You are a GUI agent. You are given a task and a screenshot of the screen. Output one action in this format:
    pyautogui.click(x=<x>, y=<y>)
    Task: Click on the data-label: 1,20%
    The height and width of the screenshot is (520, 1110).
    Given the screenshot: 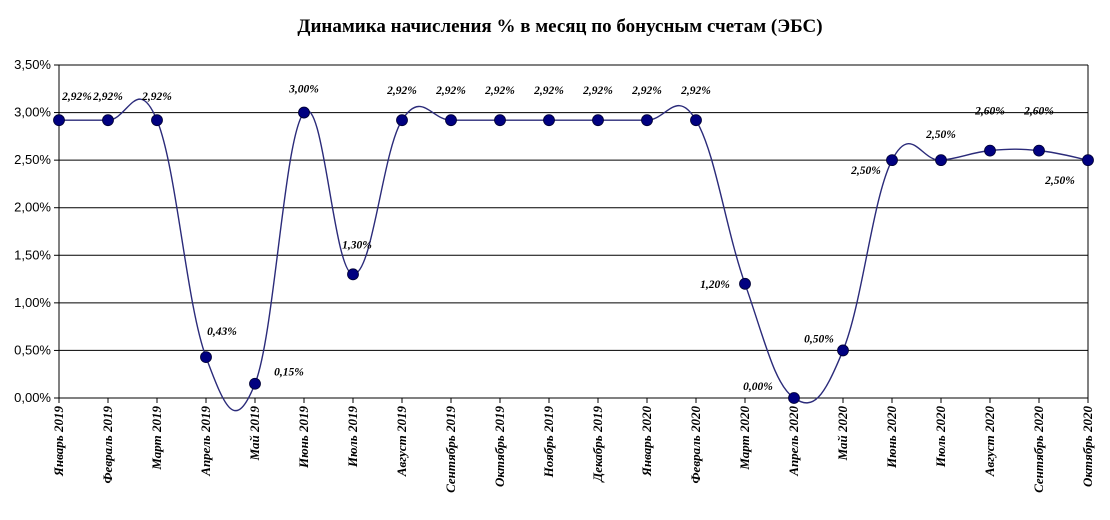 What is the action you would take?
    pyautogui.click(x=715, y=285)
    